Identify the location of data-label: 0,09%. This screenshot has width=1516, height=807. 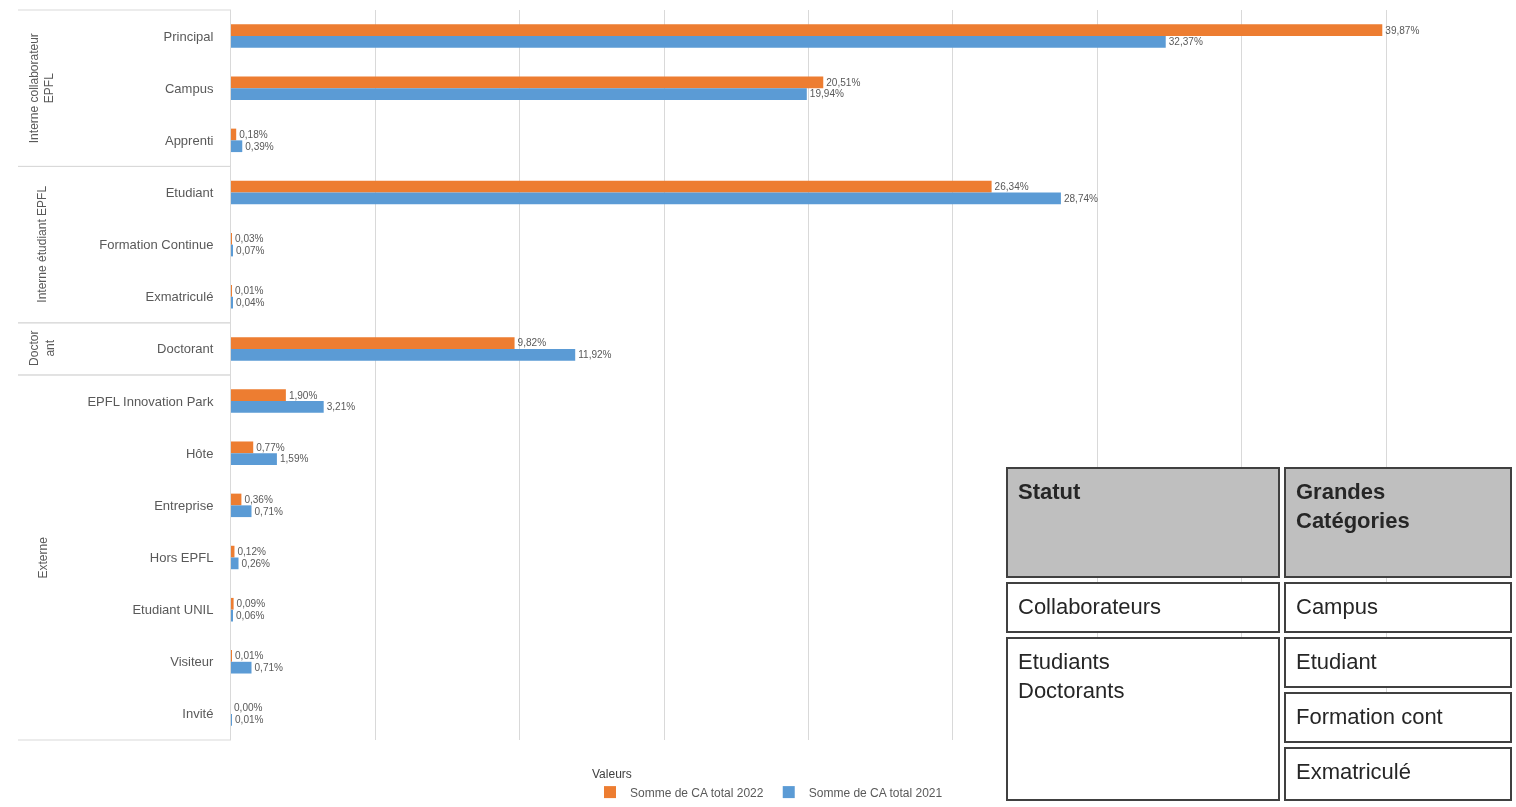
(251, 604).